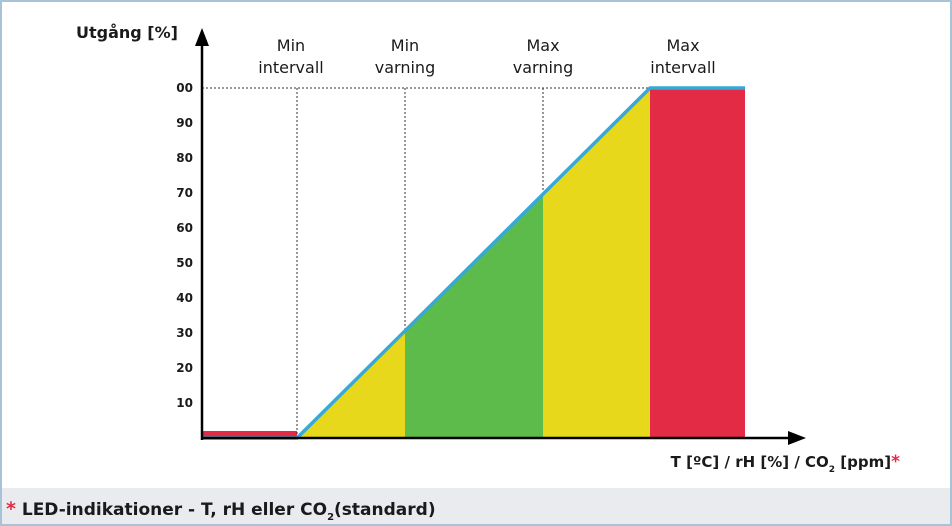  Describe the element at coordinates (184, 88) in the screenshot. I see `y-tick-label: 00` at that location.